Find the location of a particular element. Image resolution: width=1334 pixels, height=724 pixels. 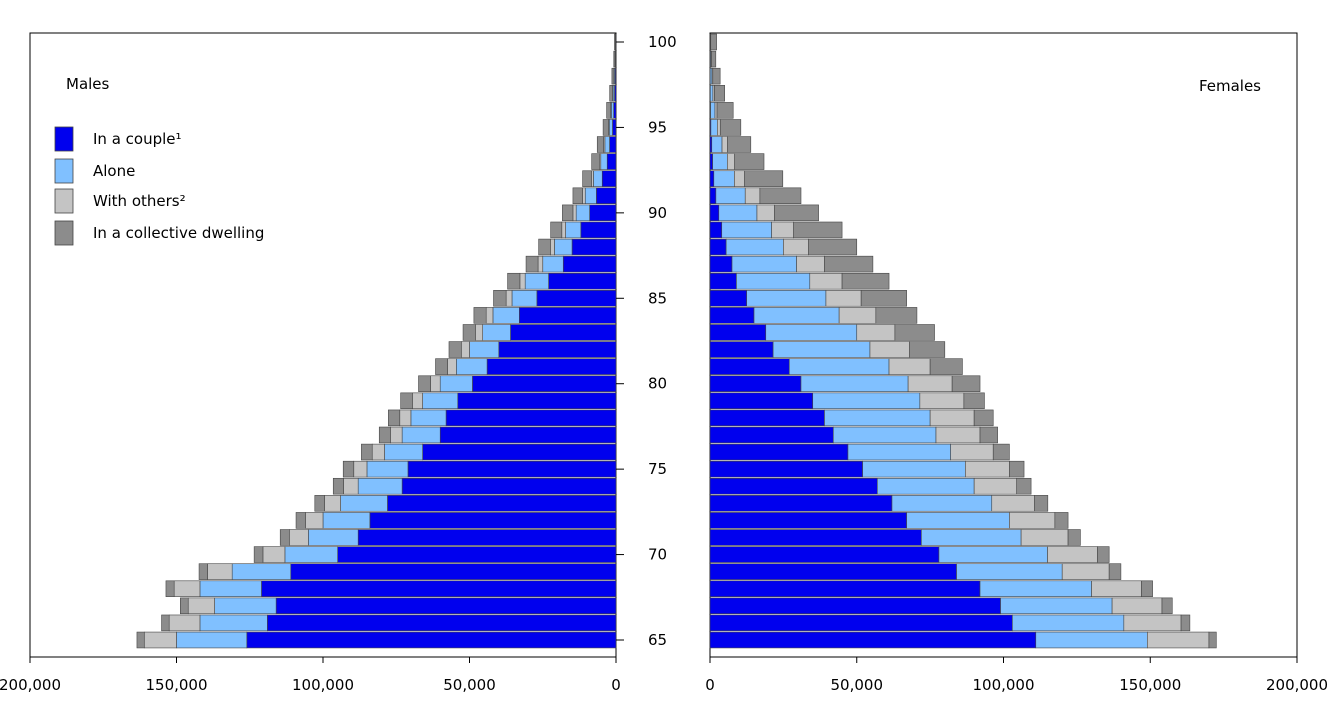

x-tick-label: 200,000 is located at coordinates (30, 685).